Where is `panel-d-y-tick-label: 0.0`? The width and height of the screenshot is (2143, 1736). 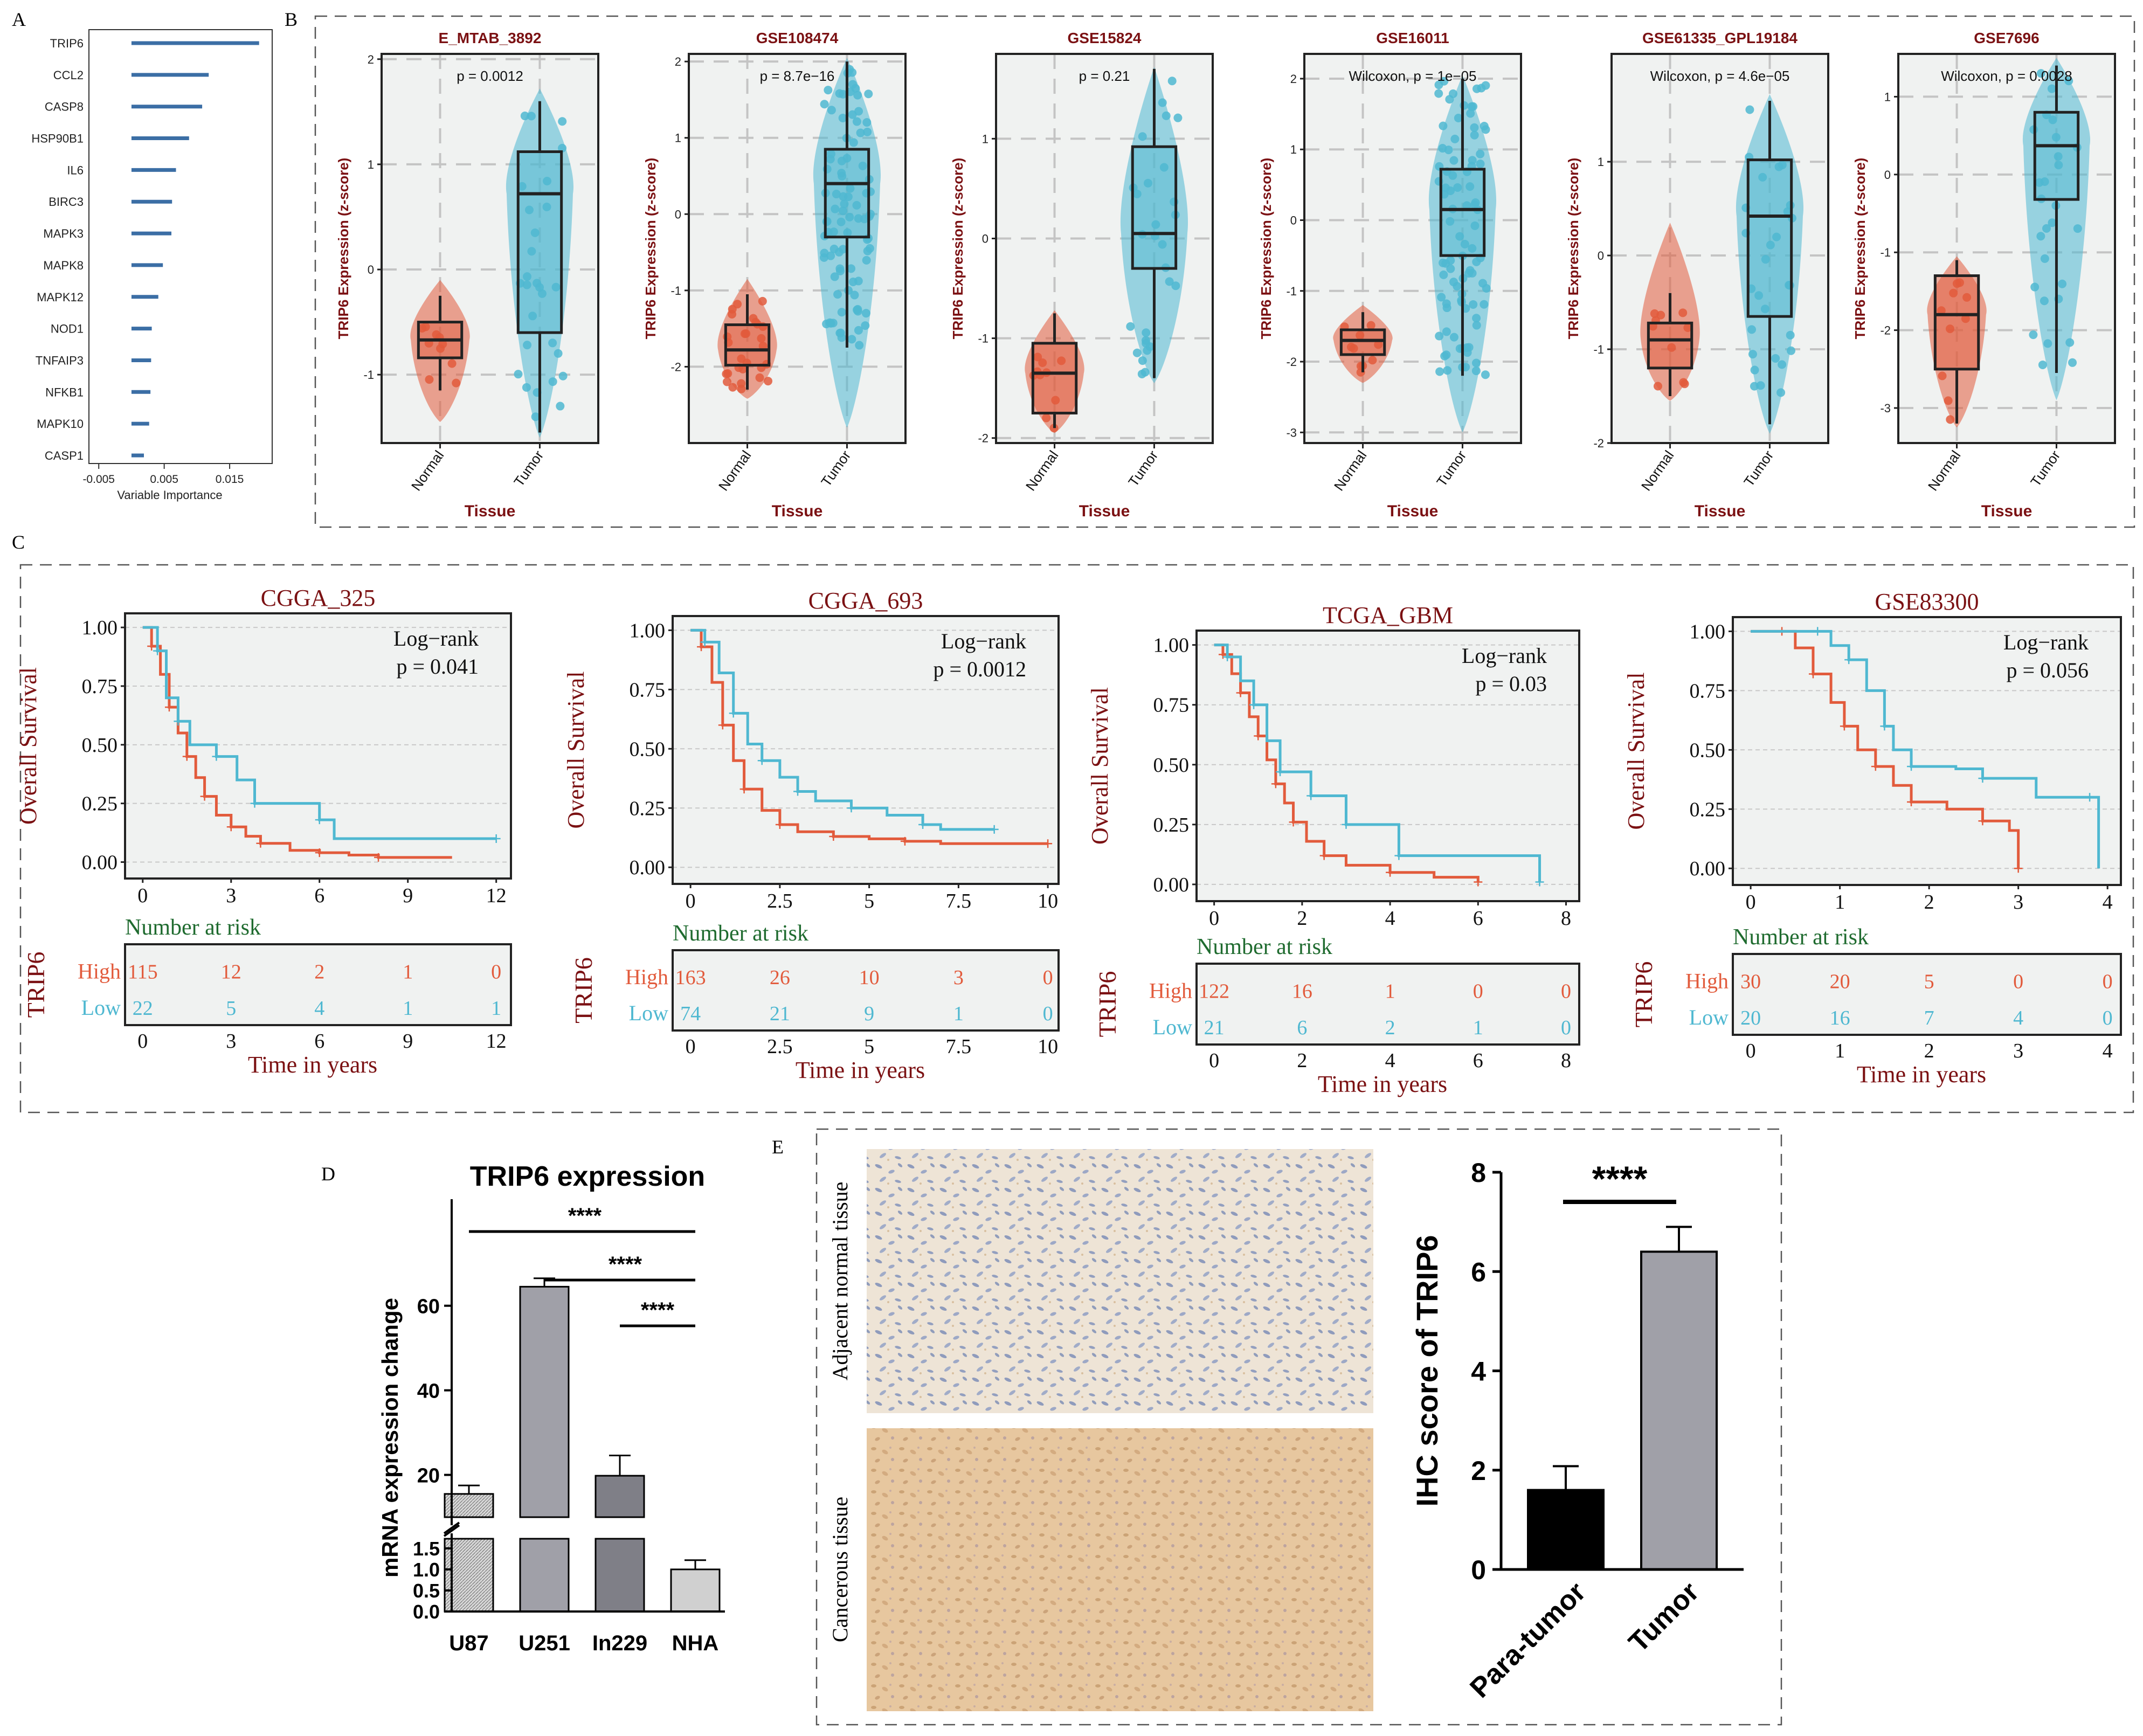 panel-d-y-tick-label: 0.0 is located at coordinates (427, 1612).